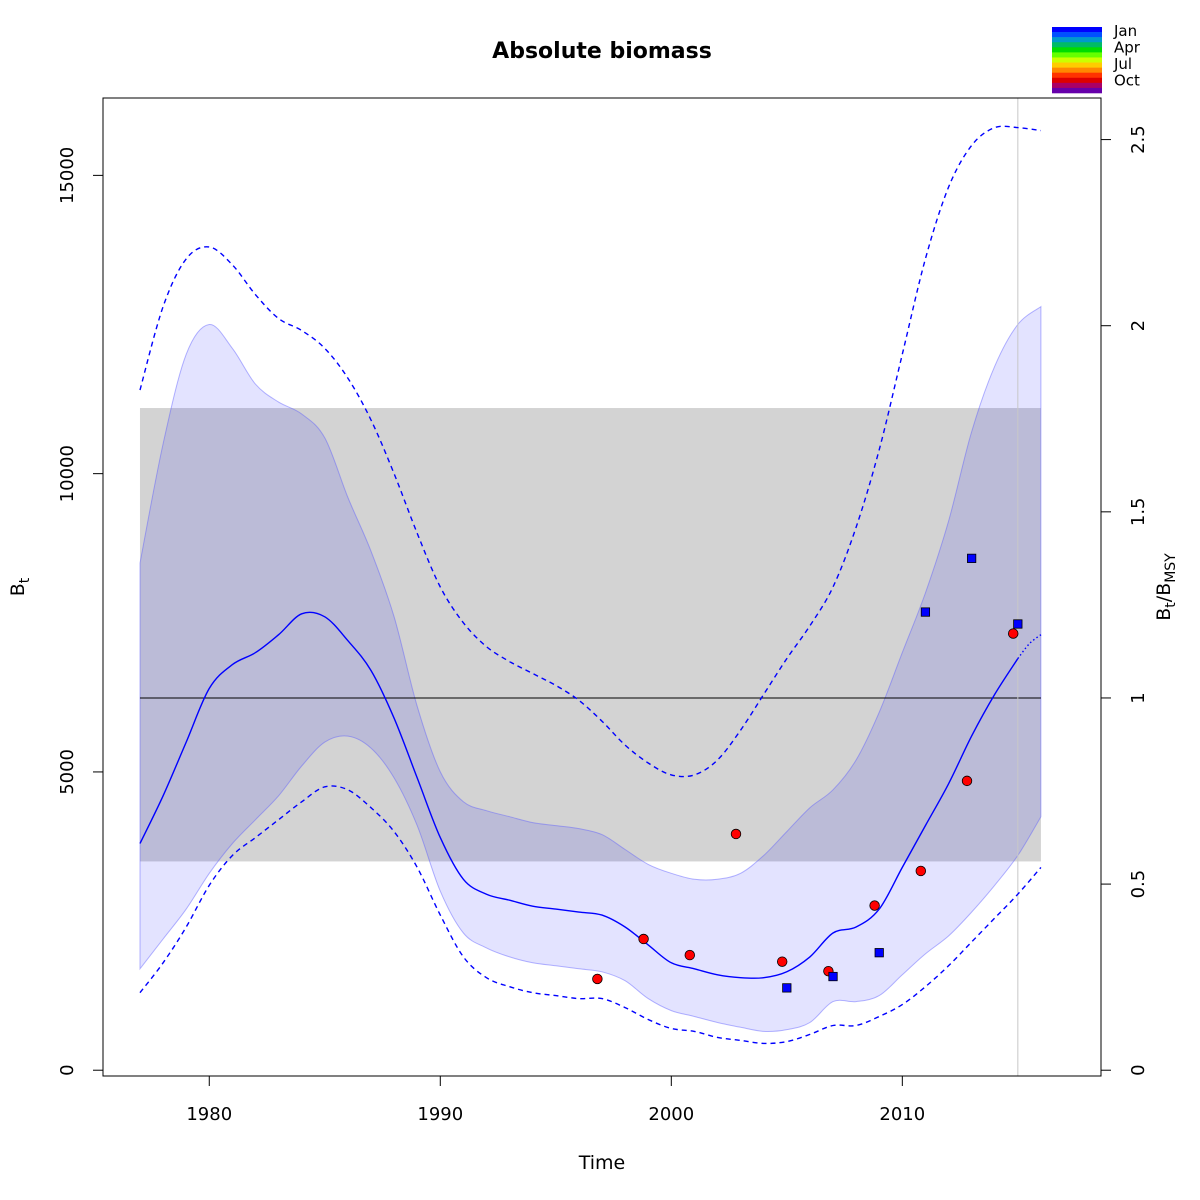  Describe the element at coordinates (67, 473) in the screenshot. I see `y-tick-label: 10000` at that location.